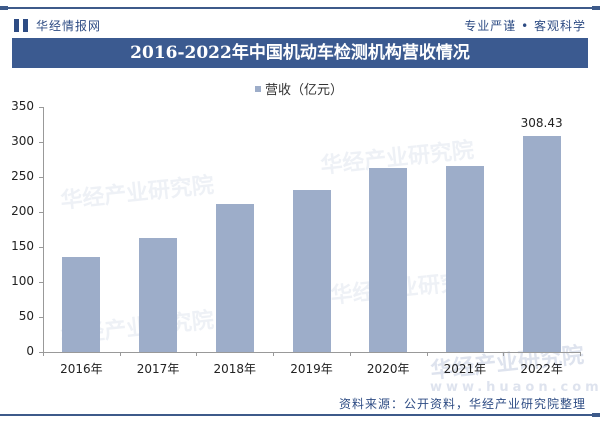 This screenshot has width=600, height=422. Describe the element at coordinates (300, 24) in the screenshot. I see `header: 华经情报网 专业严谨 • 客观科学` at that location.